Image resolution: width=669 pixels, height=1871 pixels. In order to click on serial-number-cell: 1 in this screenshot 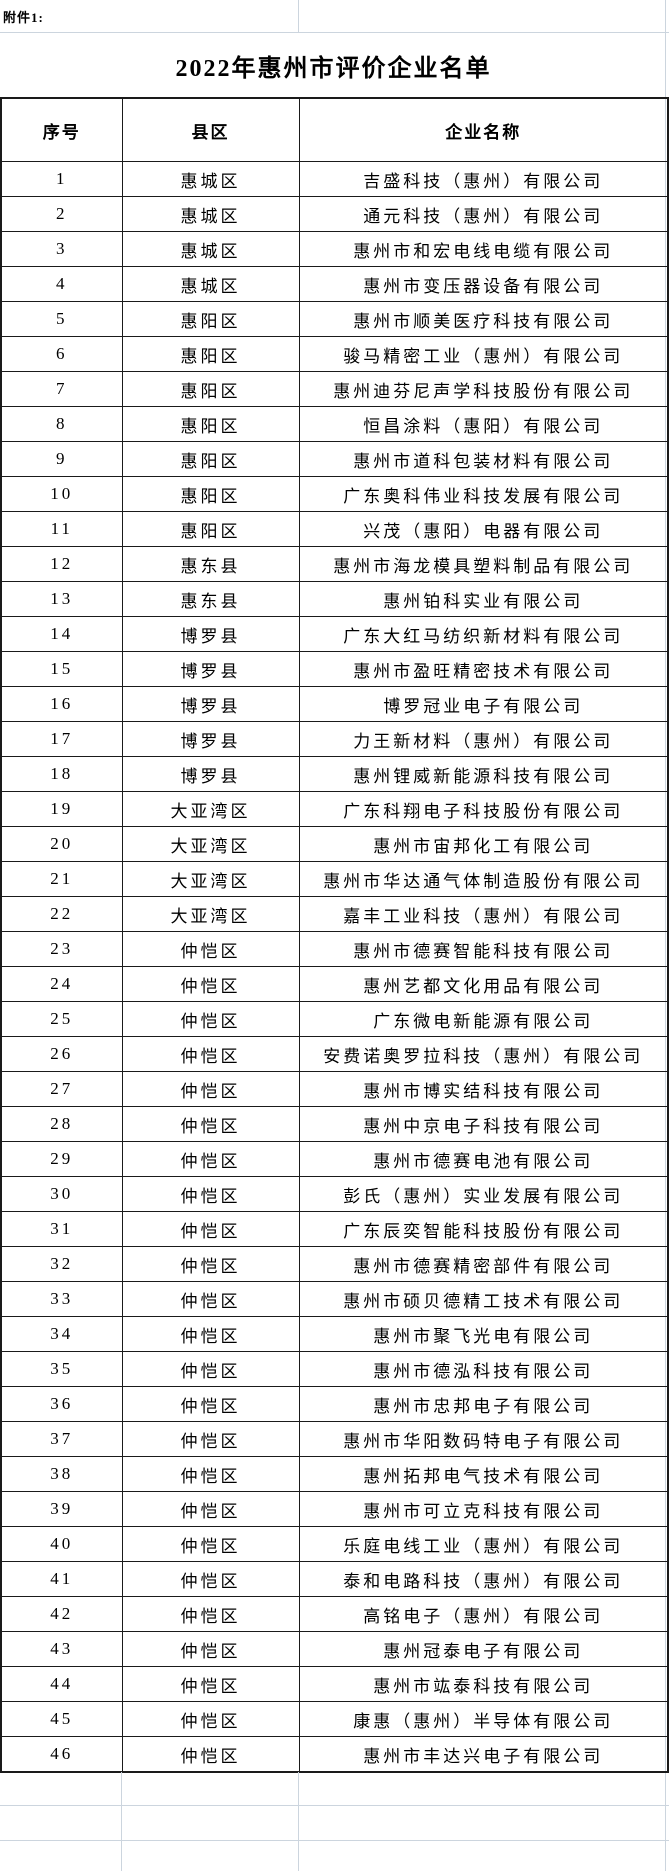, I will do `click(61, 179)`.